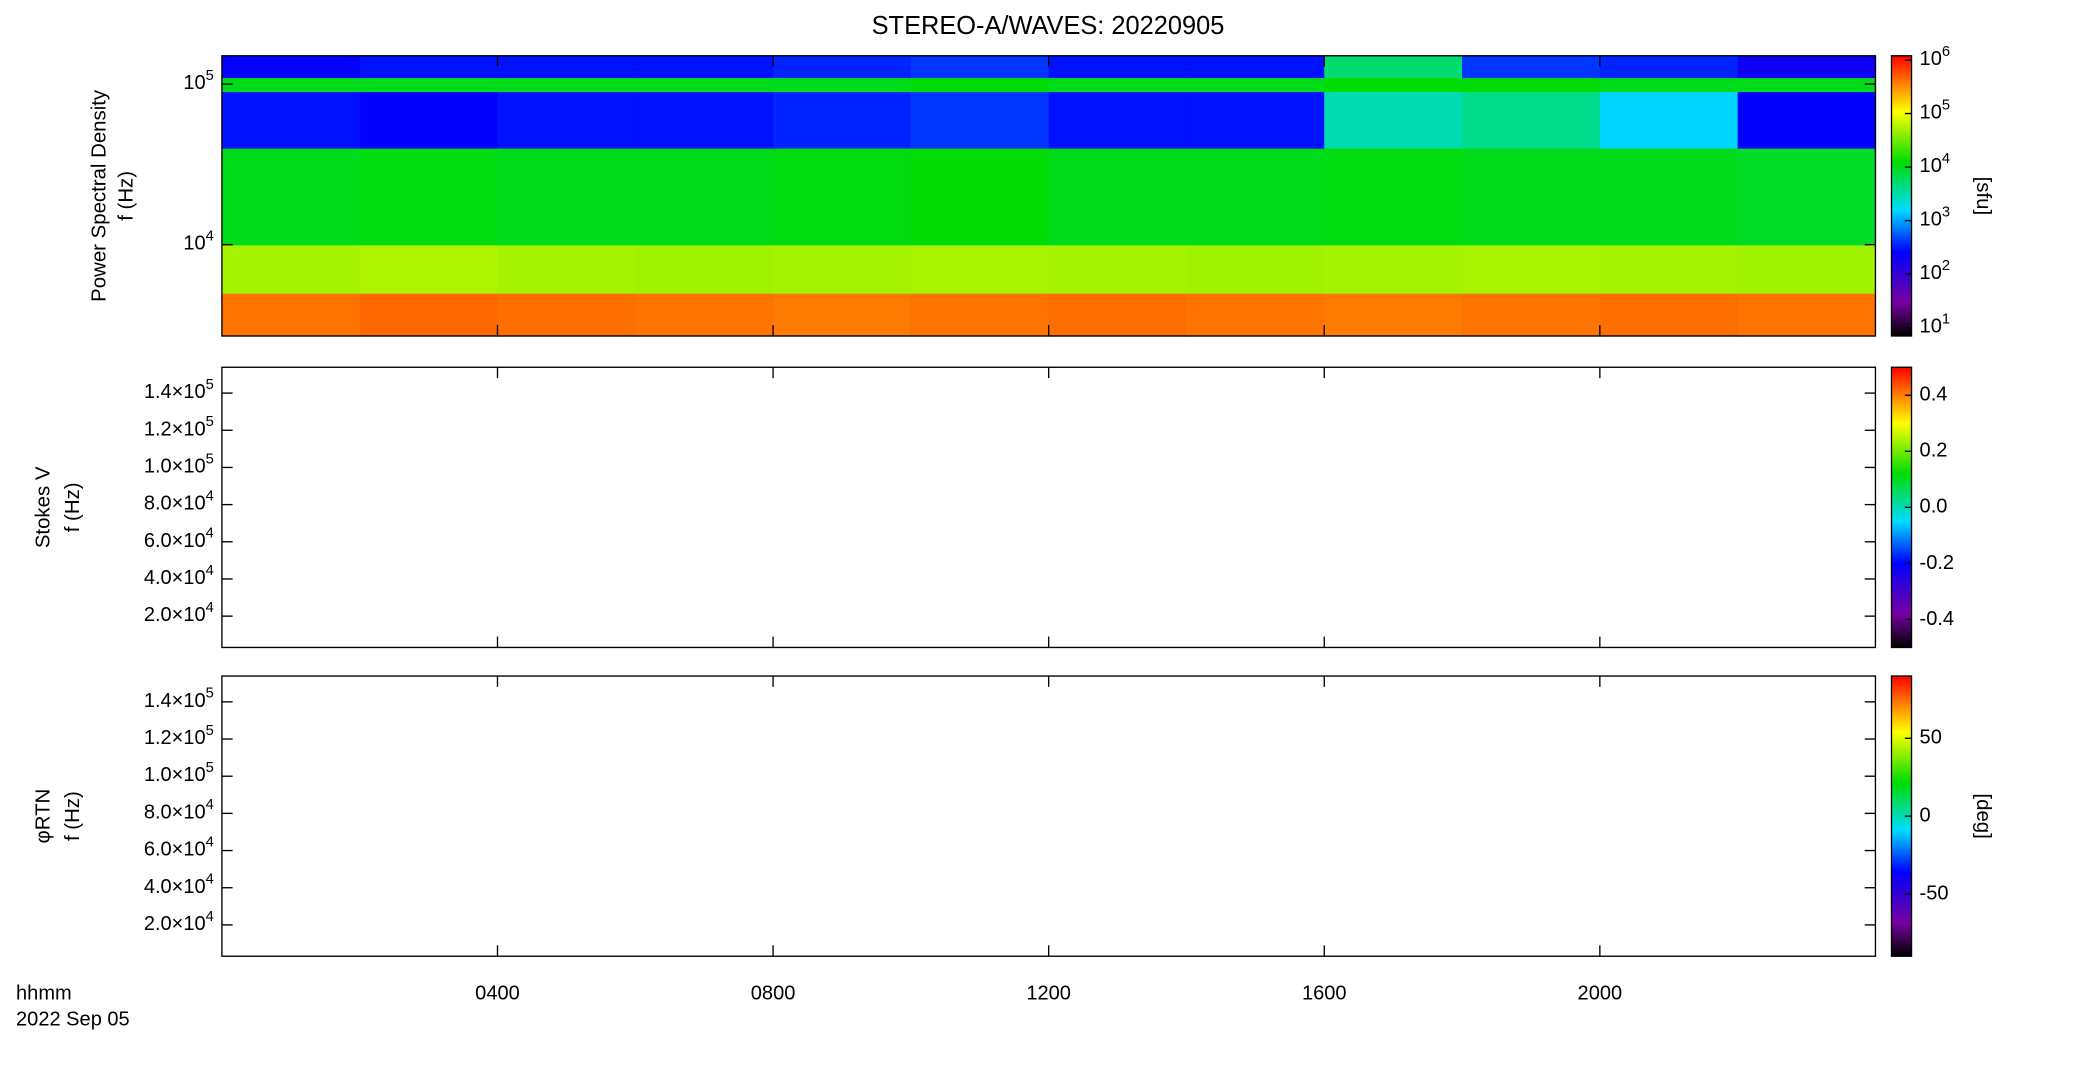 This screenshot has height=1080, width=2096. Describe the element at coordinates (1935, 164) in the screenshot. I see `colorbar-tick-label: 10⁴` at that location.